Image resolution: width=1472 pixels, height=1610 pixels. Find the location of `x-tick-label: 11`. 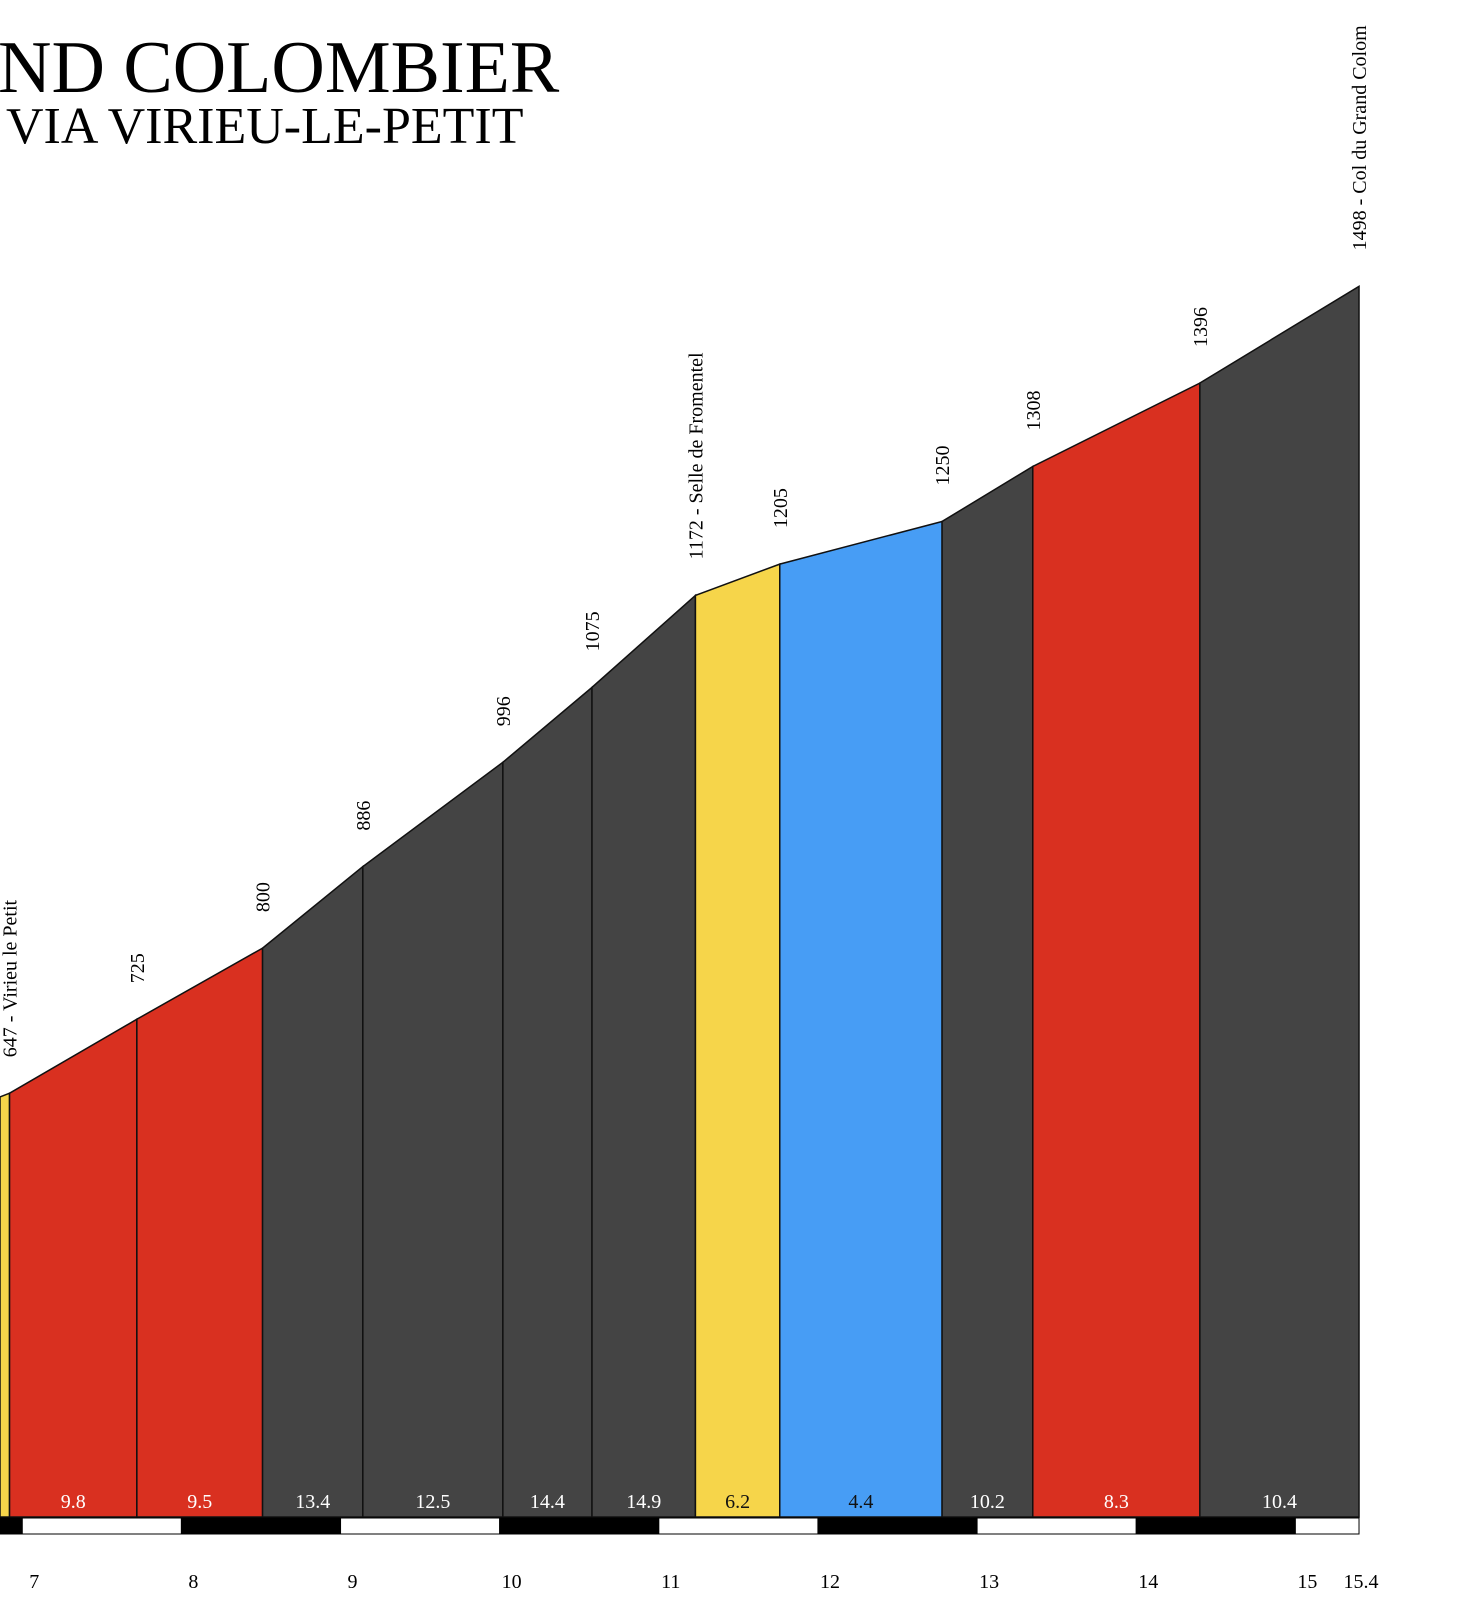

x-tick-label: 11 is located at coordinates (670, 1582).